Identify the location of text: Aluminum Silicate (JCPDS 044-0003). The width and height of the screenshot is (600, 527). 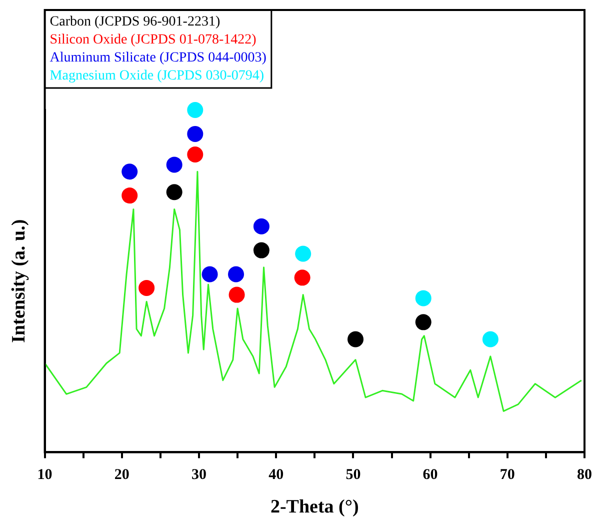
(158, 58).